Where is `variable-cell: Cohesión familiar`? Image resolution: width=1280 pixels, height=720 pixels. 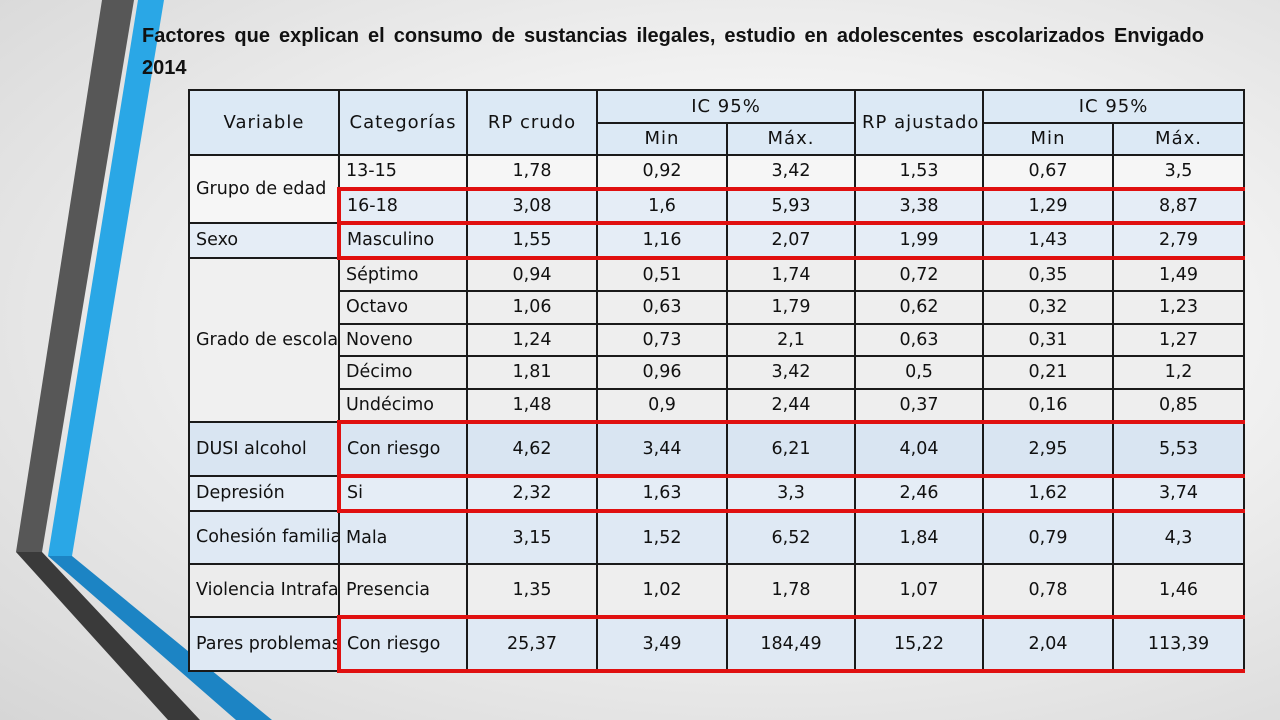 variable-cell: Cohesión familiar is located at coordinates (264, 537).